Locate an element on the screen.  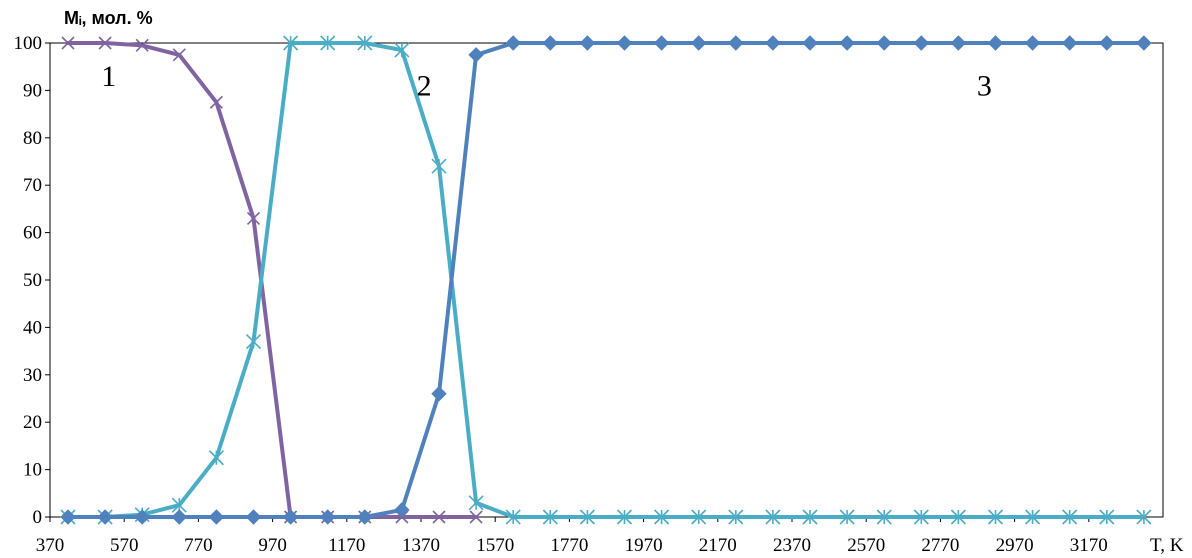
y-tick-label: 100 is located at coordinates (28, 43).